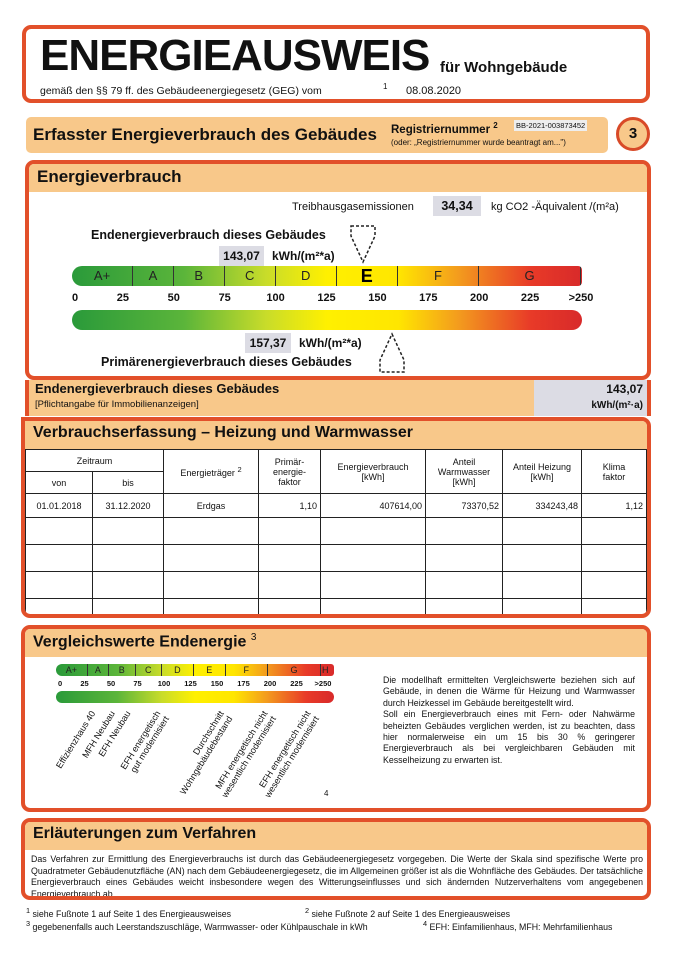  What do you see at coordinates (614, 471) in the screenshot?
I see `col-climate: Klima faktor` at bounding box center [614, 471].